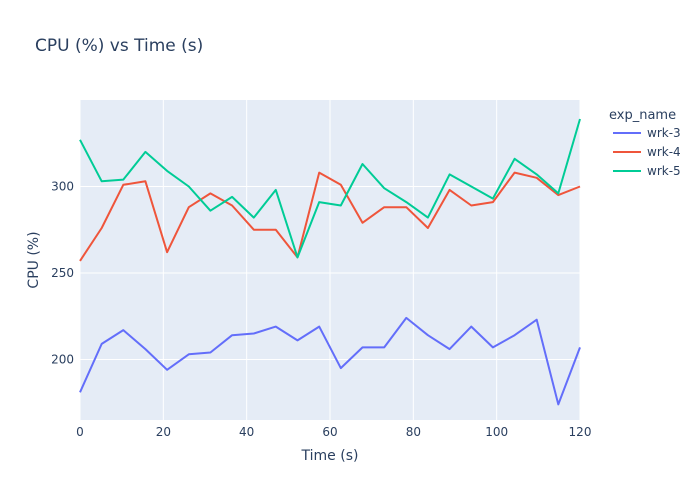  Describe the element at coordinates (330, 456) in the screenshot. I see `x-axis-title: Time (s)` at that location.